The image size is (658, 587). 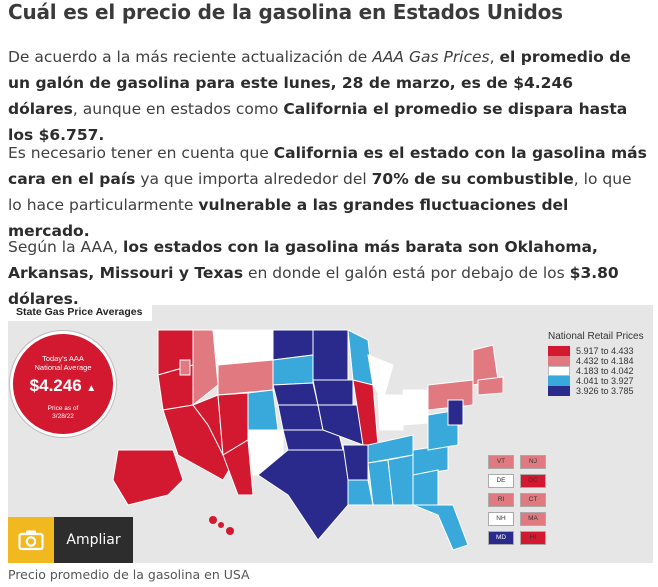 I want to click on small-state-box: DE, so click(x=501, y=481).